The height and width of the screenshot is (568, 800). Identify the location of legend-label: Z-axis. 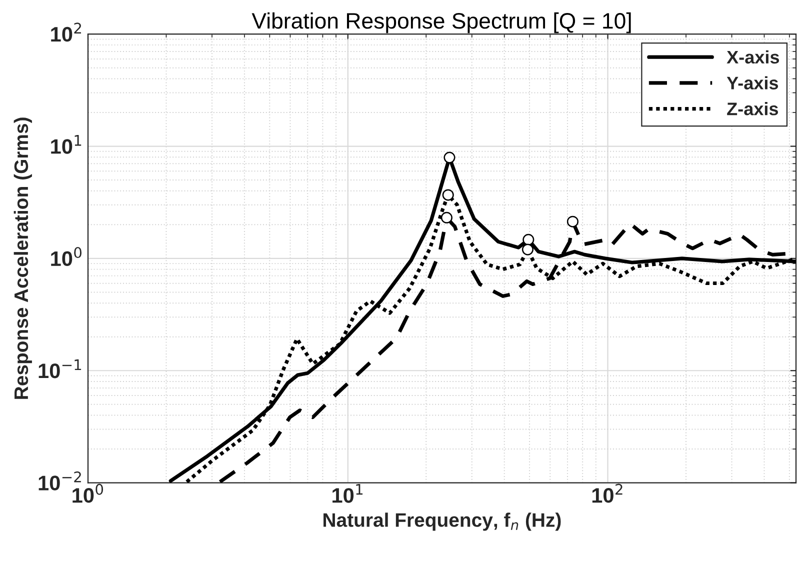
(752, 109).